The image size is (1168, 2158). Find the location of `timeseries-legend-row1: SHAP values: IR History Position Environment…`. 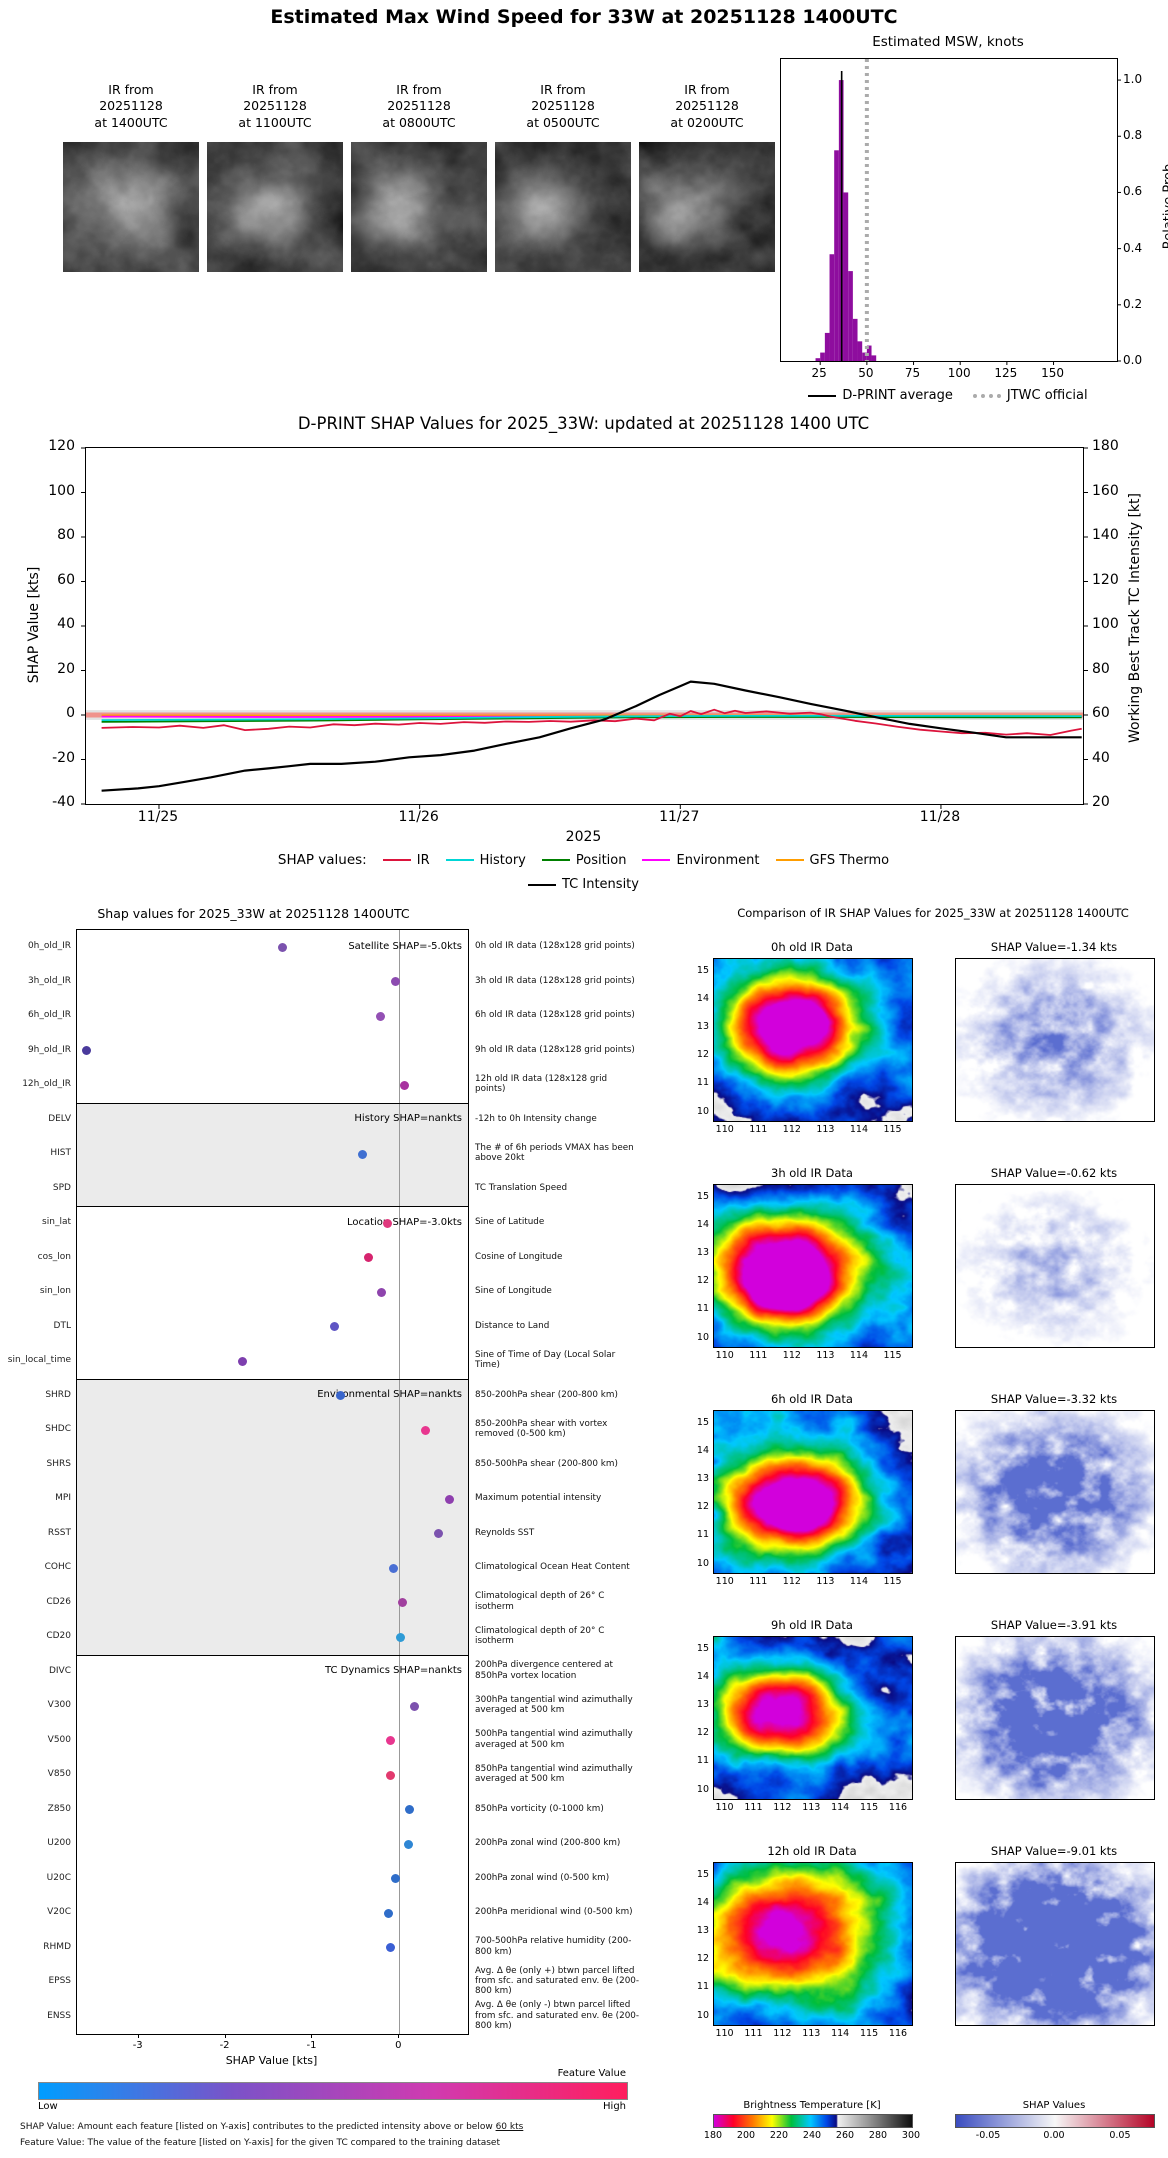

timeseries-legend-row1: SHAP values: IR History Position Environment… is located at coordinates (583, 860).